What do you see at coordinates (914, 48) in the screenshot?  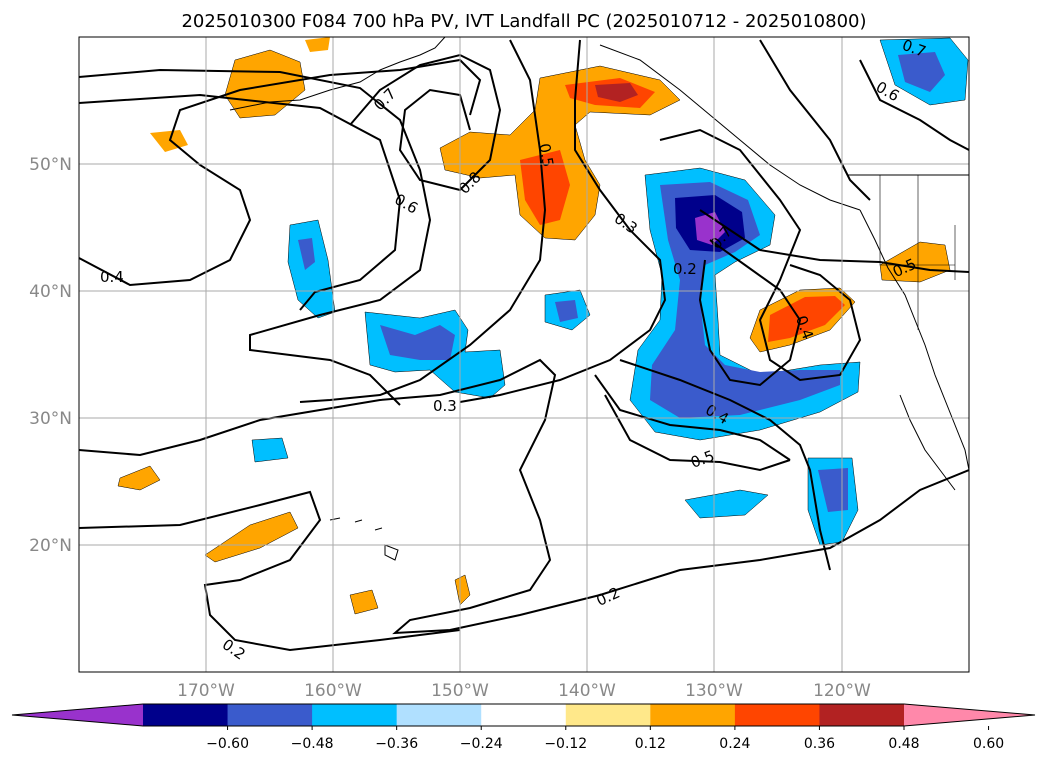 I see `contour-label: 0.7` at bounding box center [914, 48].